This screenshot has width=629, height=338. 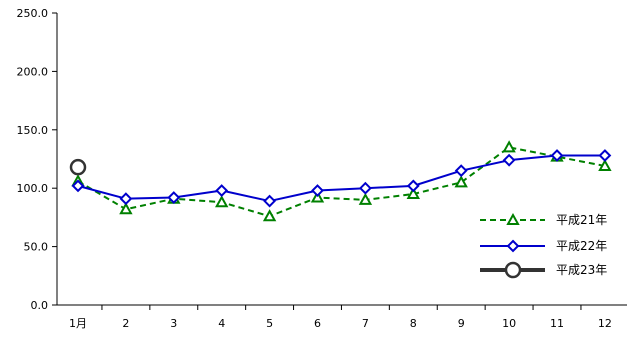 What do you see at coordinates (581, 246) in the screenshot?
I see `legend-label: 平成22年` at bounding box center [581, 246].